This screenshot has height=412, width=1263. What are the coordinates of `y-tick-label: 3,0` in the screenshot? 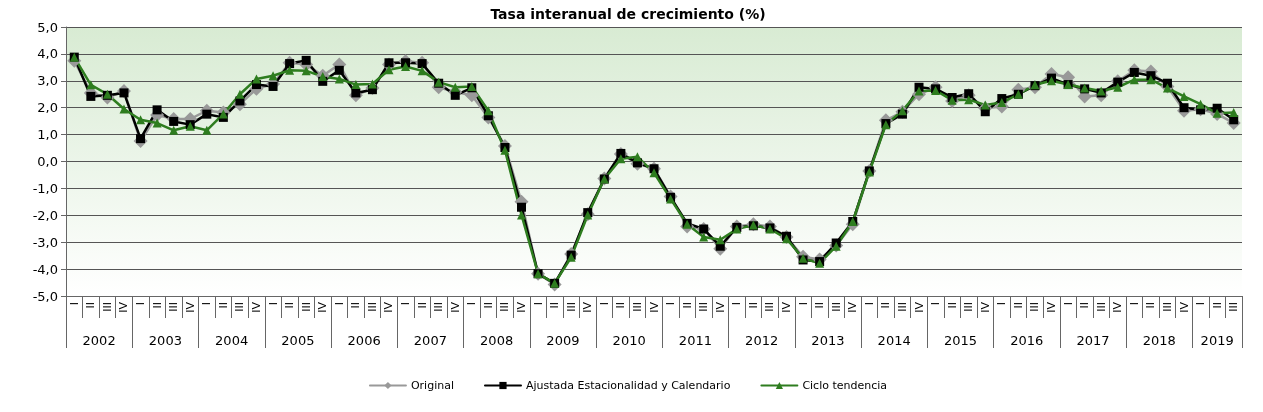 It's located at (47, 81).